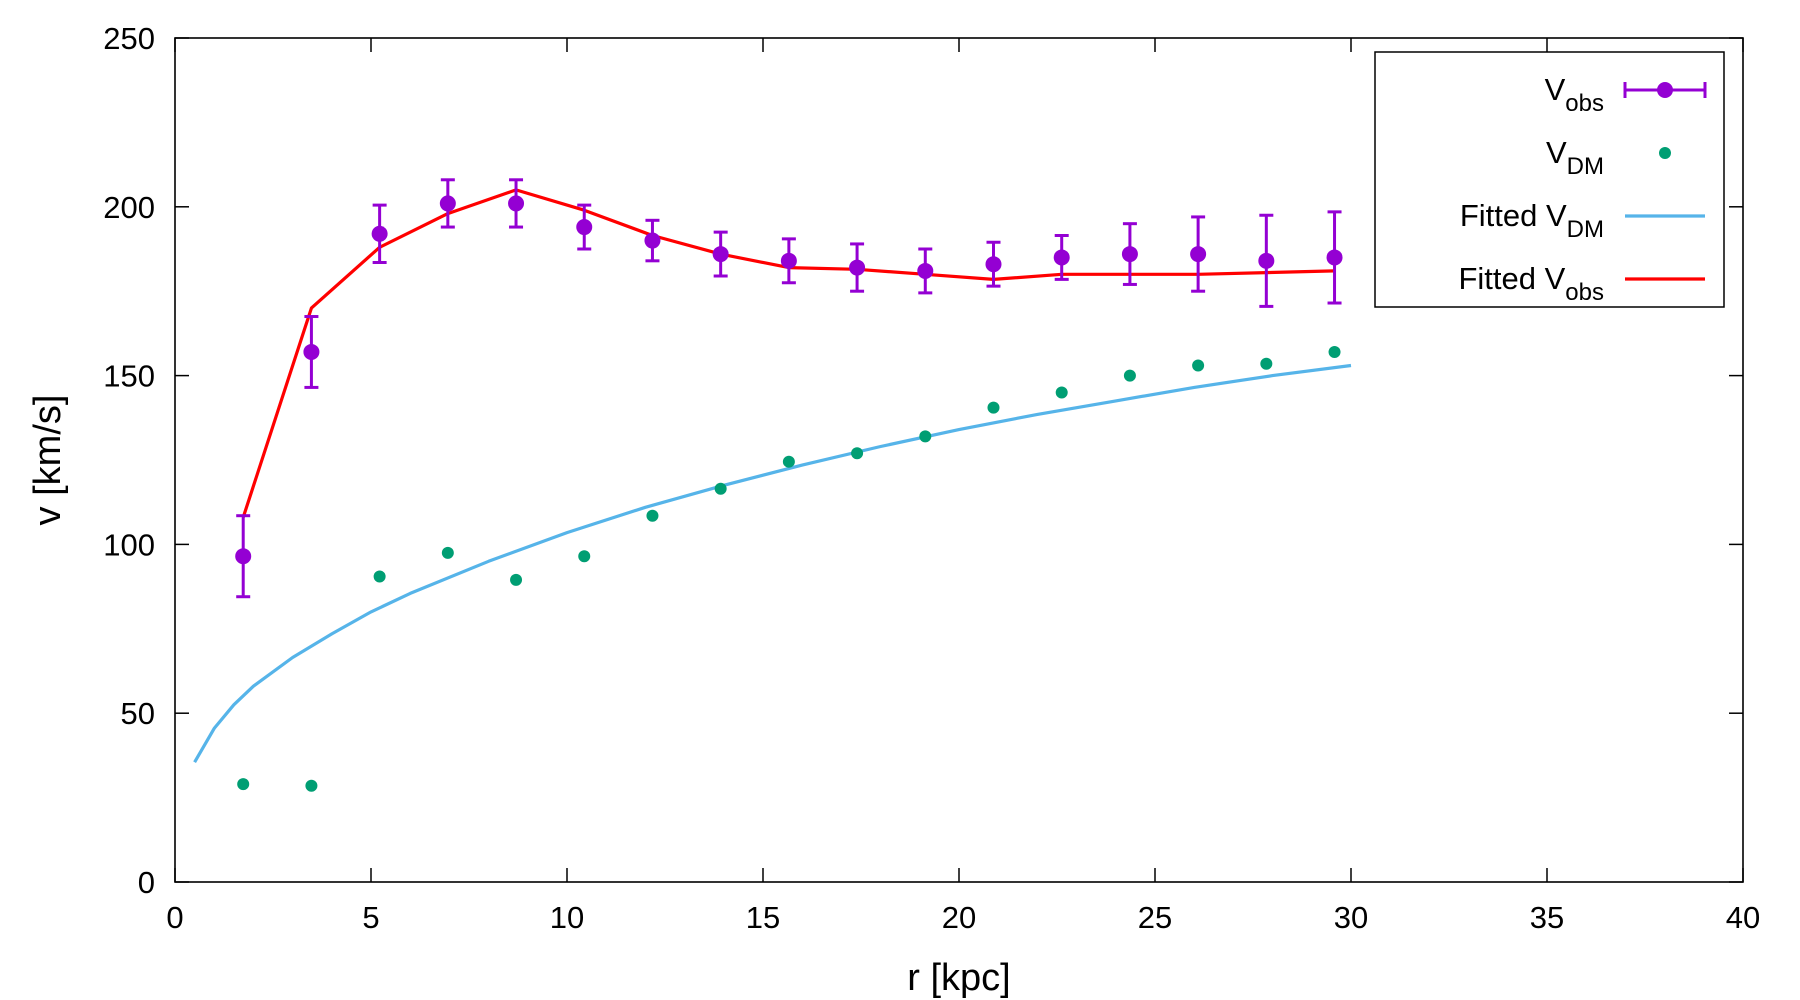  I want to click on x-tick-label: 0, so click(174, 917).